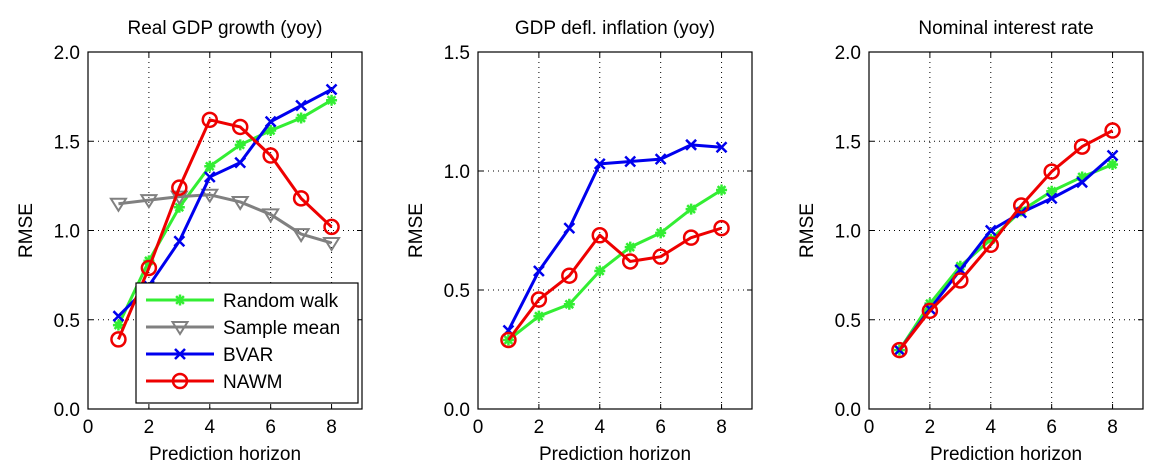  Describe the element at coordinates (281, 328) in the screenshot. I see `legend-label: Sample mean` at that location.